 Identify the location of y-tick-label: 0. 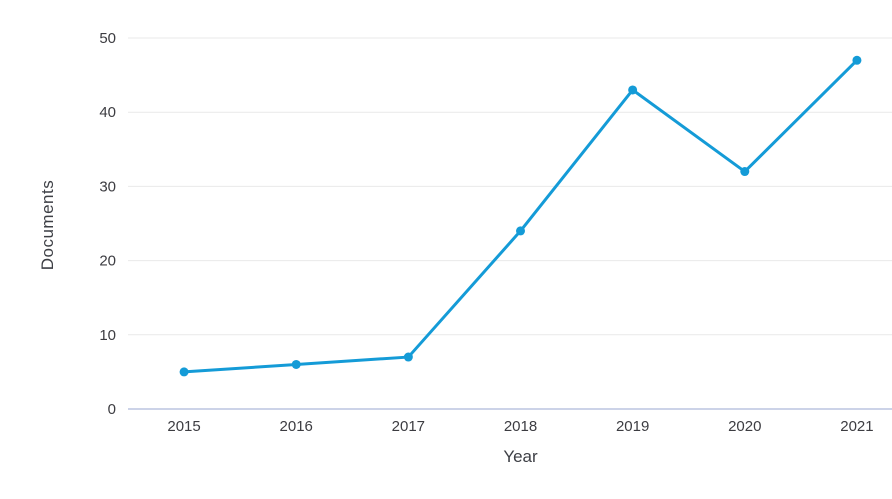
(112, 409).